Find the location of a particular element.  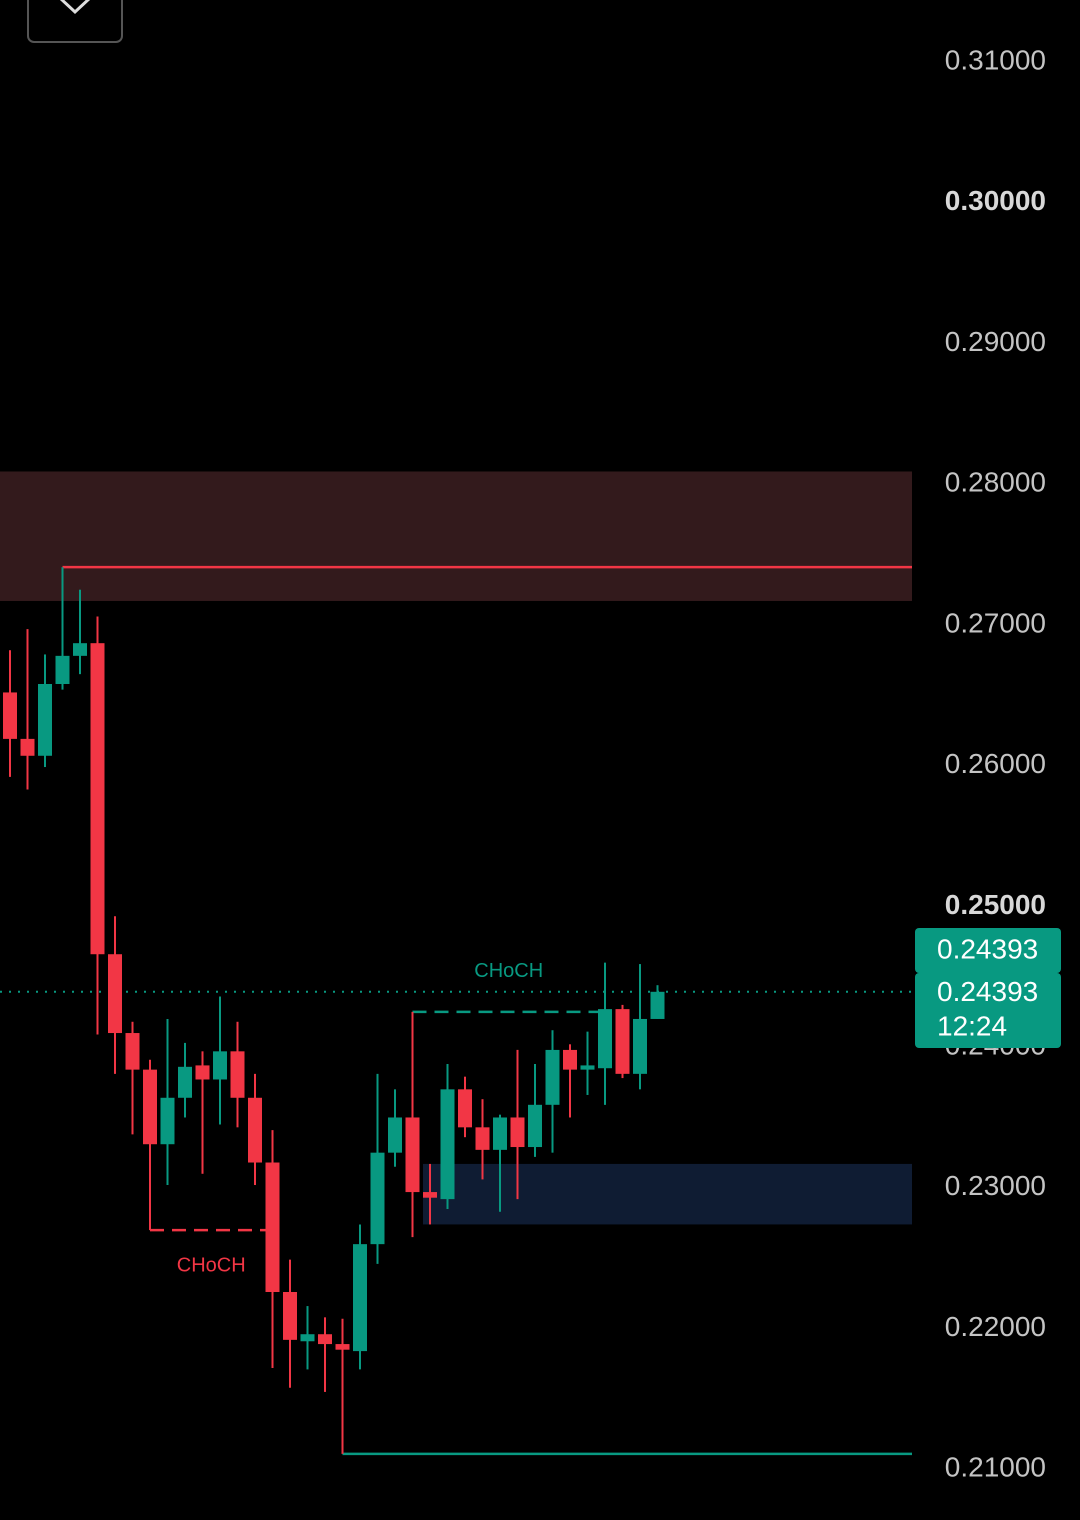

y-tick-label: 0.31000 is located at coordinates (995, 59).